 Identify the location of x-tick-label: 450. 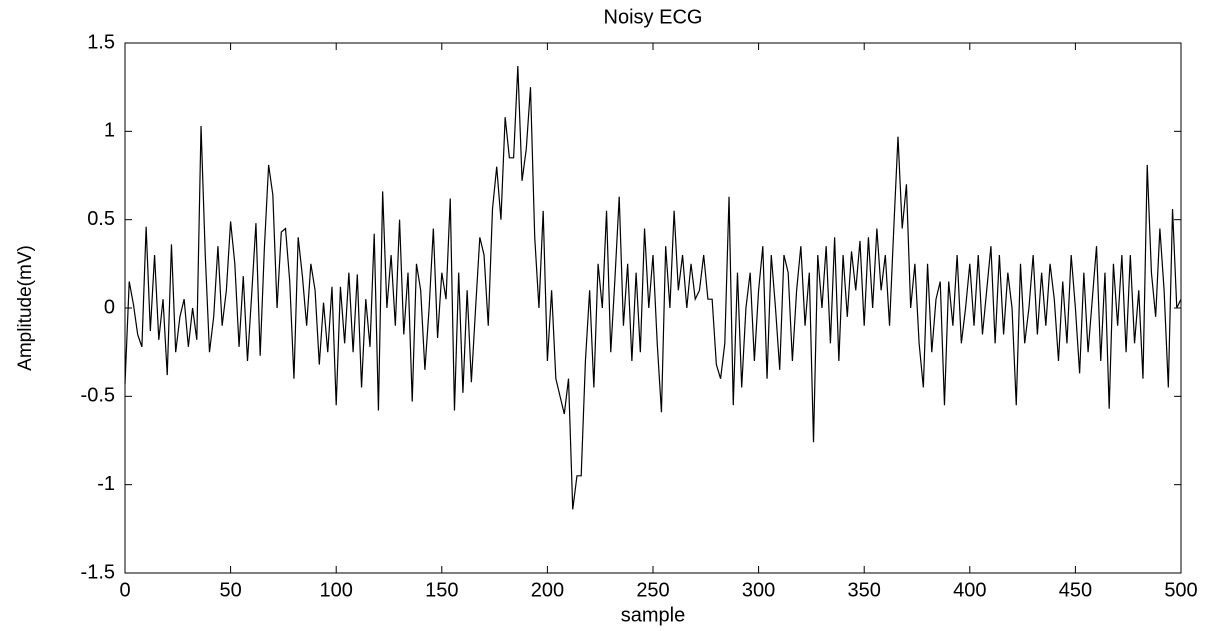
(1075, 590).